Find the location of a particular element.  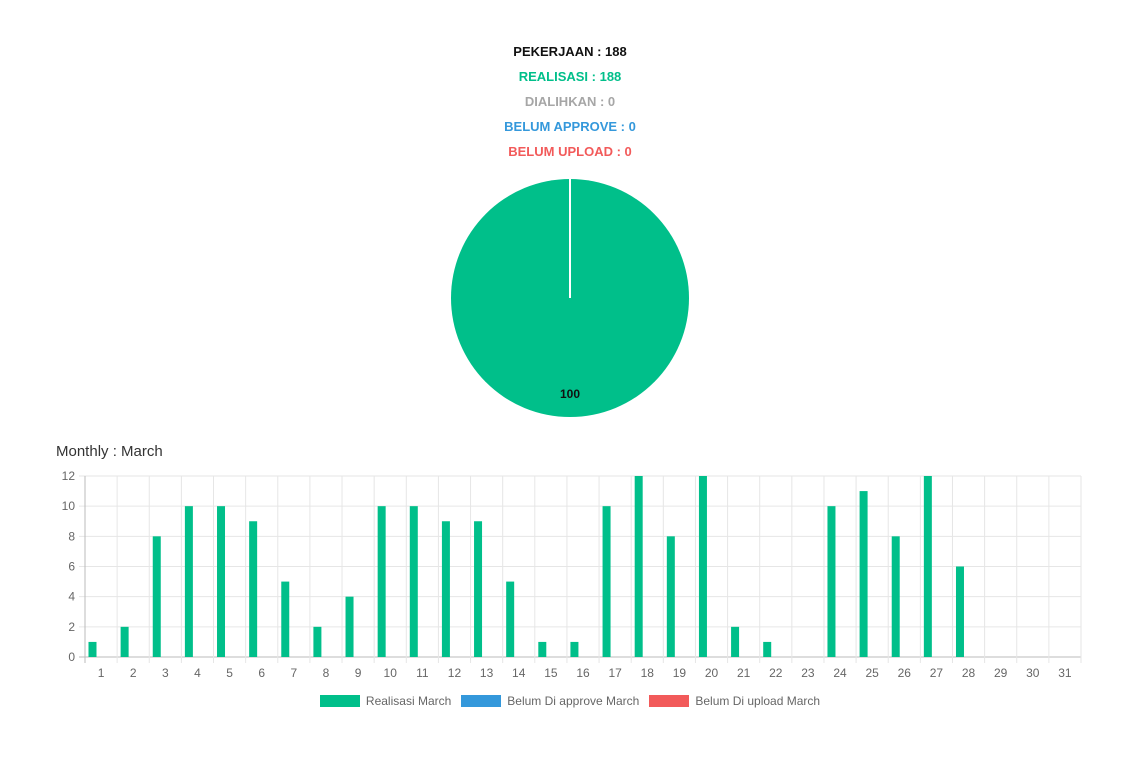

realisasi-count: REALISASI : 188 is located at coordinates (570, 76).